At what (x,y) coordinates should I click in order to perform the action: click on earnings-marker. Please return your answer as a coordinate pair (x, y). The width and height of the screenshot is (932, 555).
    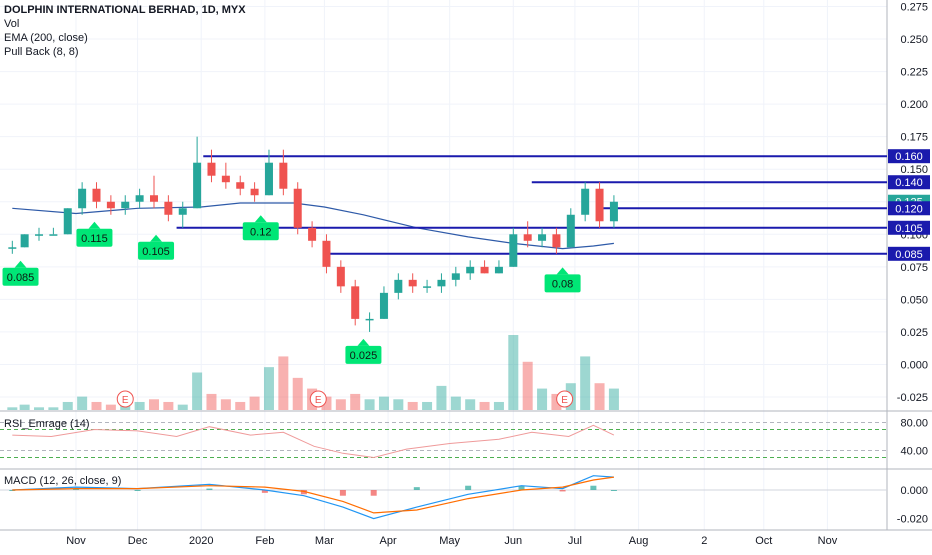
    Looking at the image, I should click on (125, 399).